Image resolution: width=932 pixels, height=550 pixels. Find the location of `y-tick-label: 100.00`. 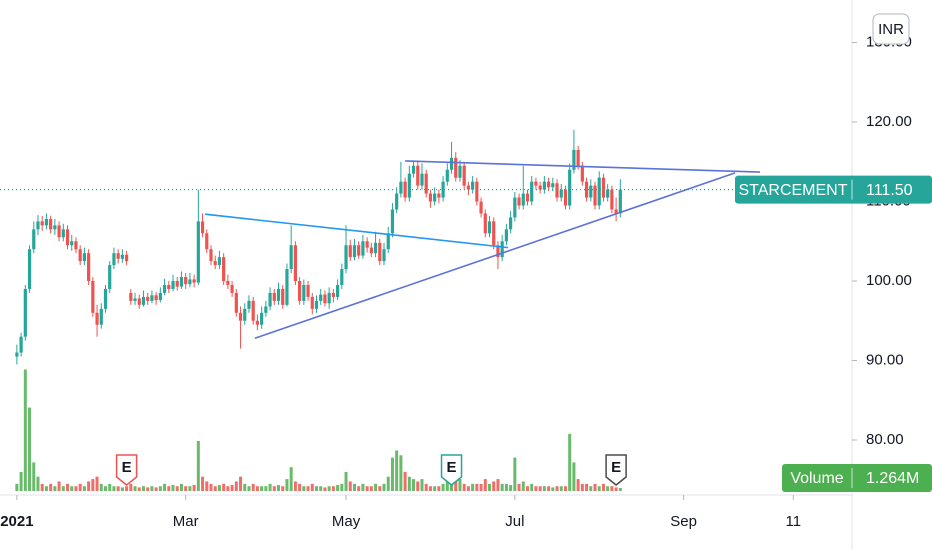

y-tick-label: 100.00 is located at coordinates (889, 280).